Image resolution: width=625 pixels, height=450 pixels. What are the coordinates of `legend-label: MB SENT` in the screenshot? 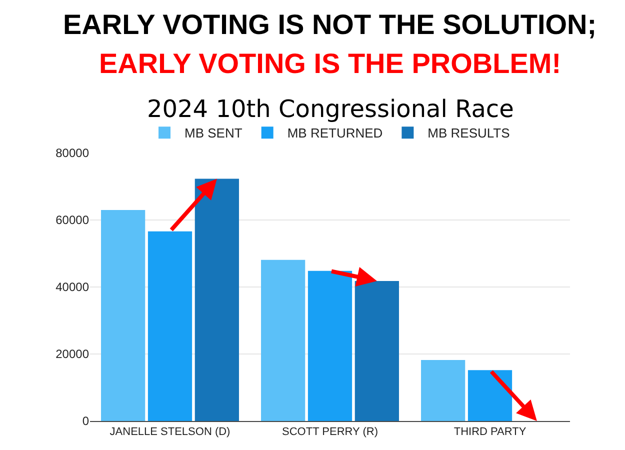 It's located at (213, 133).